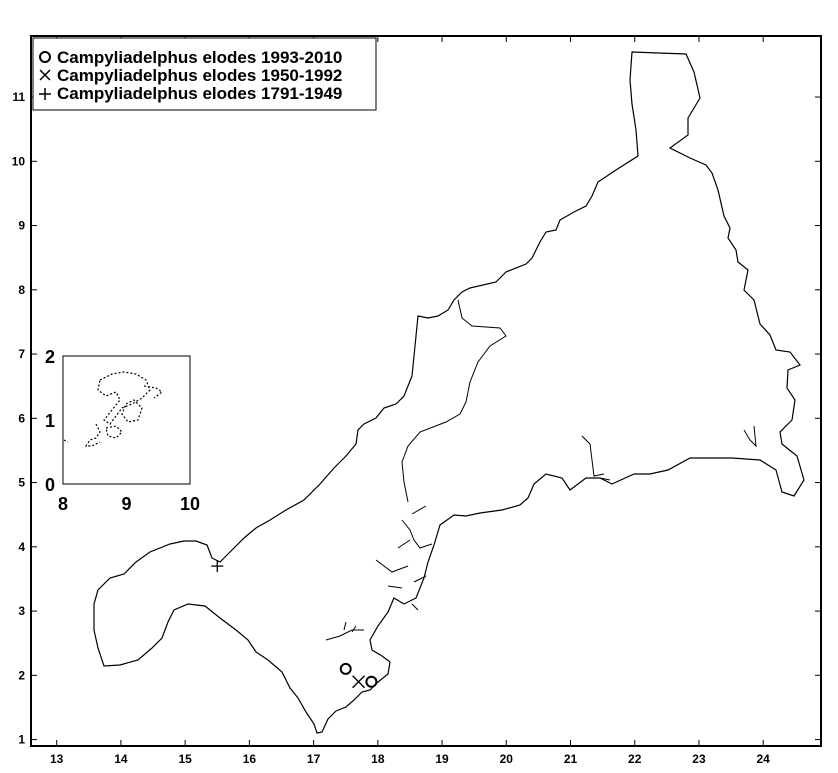 Image resolution: width=838 pixels, height=773 pixels. Describe the element at coordinates (21, 740) in the screenshot. I see `y-tick-label: 1` at that location.